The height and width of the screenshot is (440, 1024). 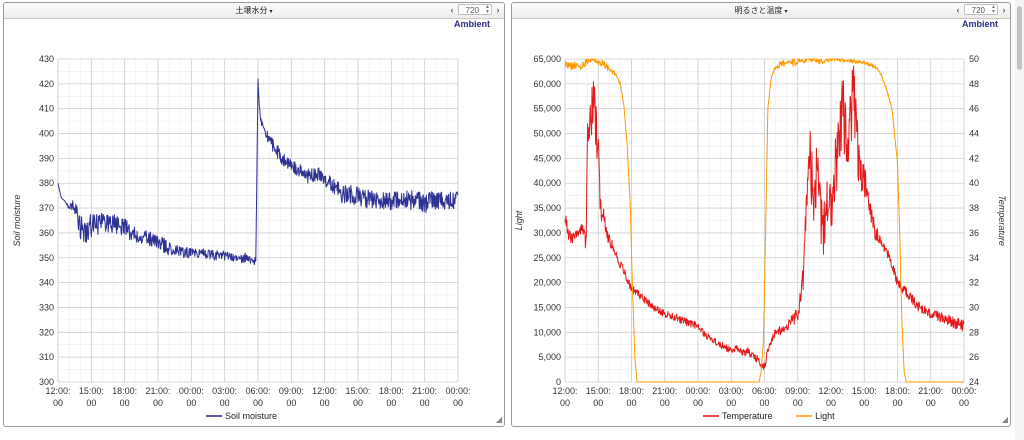 What do you see at coordinates (558, 382) in the screenshot?
I see `y-tick-label: 0` at bounding box center [558, 382].